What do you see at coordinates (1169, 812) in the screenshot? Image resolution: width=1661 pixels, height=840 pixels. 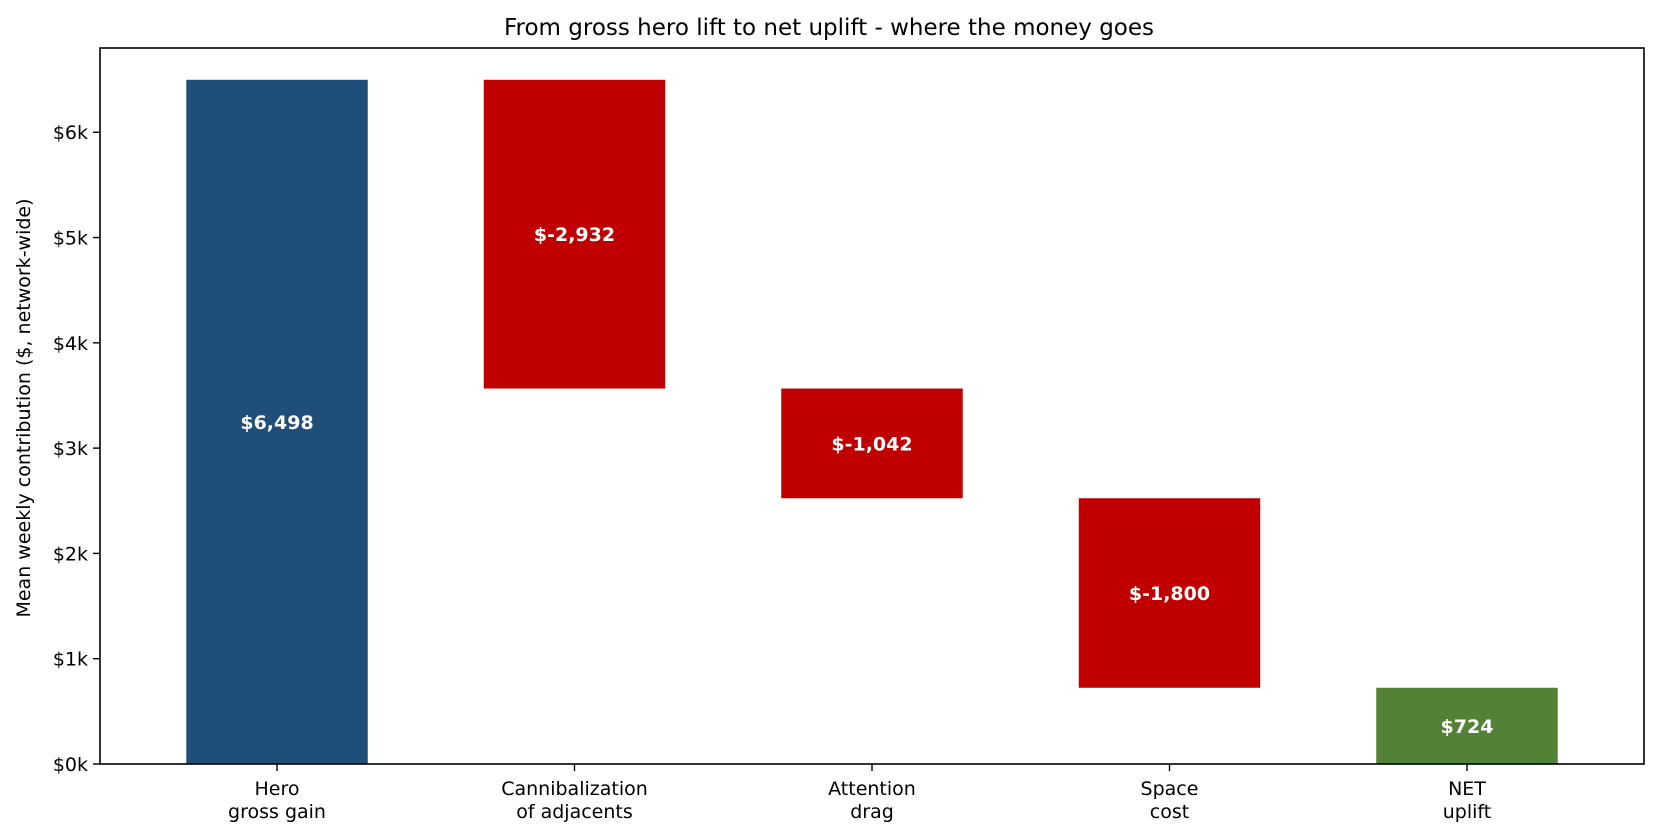 I see `x-tick-label-line: cost` at bounding box center [1169, 812].